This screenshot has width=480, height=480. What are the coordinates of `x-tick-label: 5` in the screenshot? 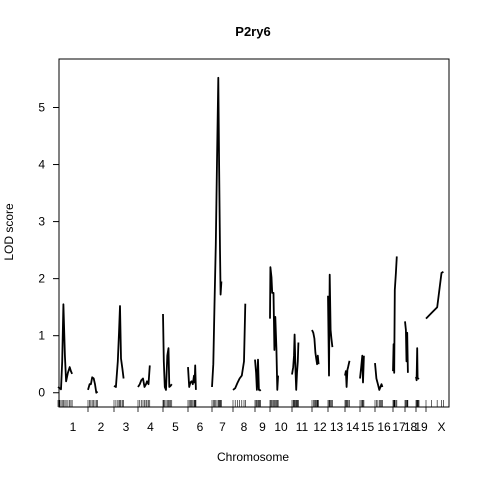 It's located at (175, 427).